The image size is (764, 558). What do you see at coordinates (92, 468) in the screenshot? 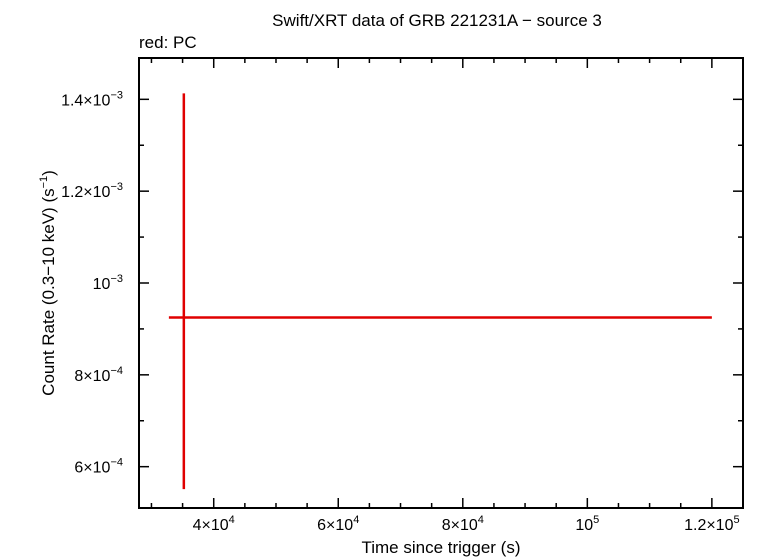
I see `y-tick-mantissa: 6×10` at bounding box center [92, 468].